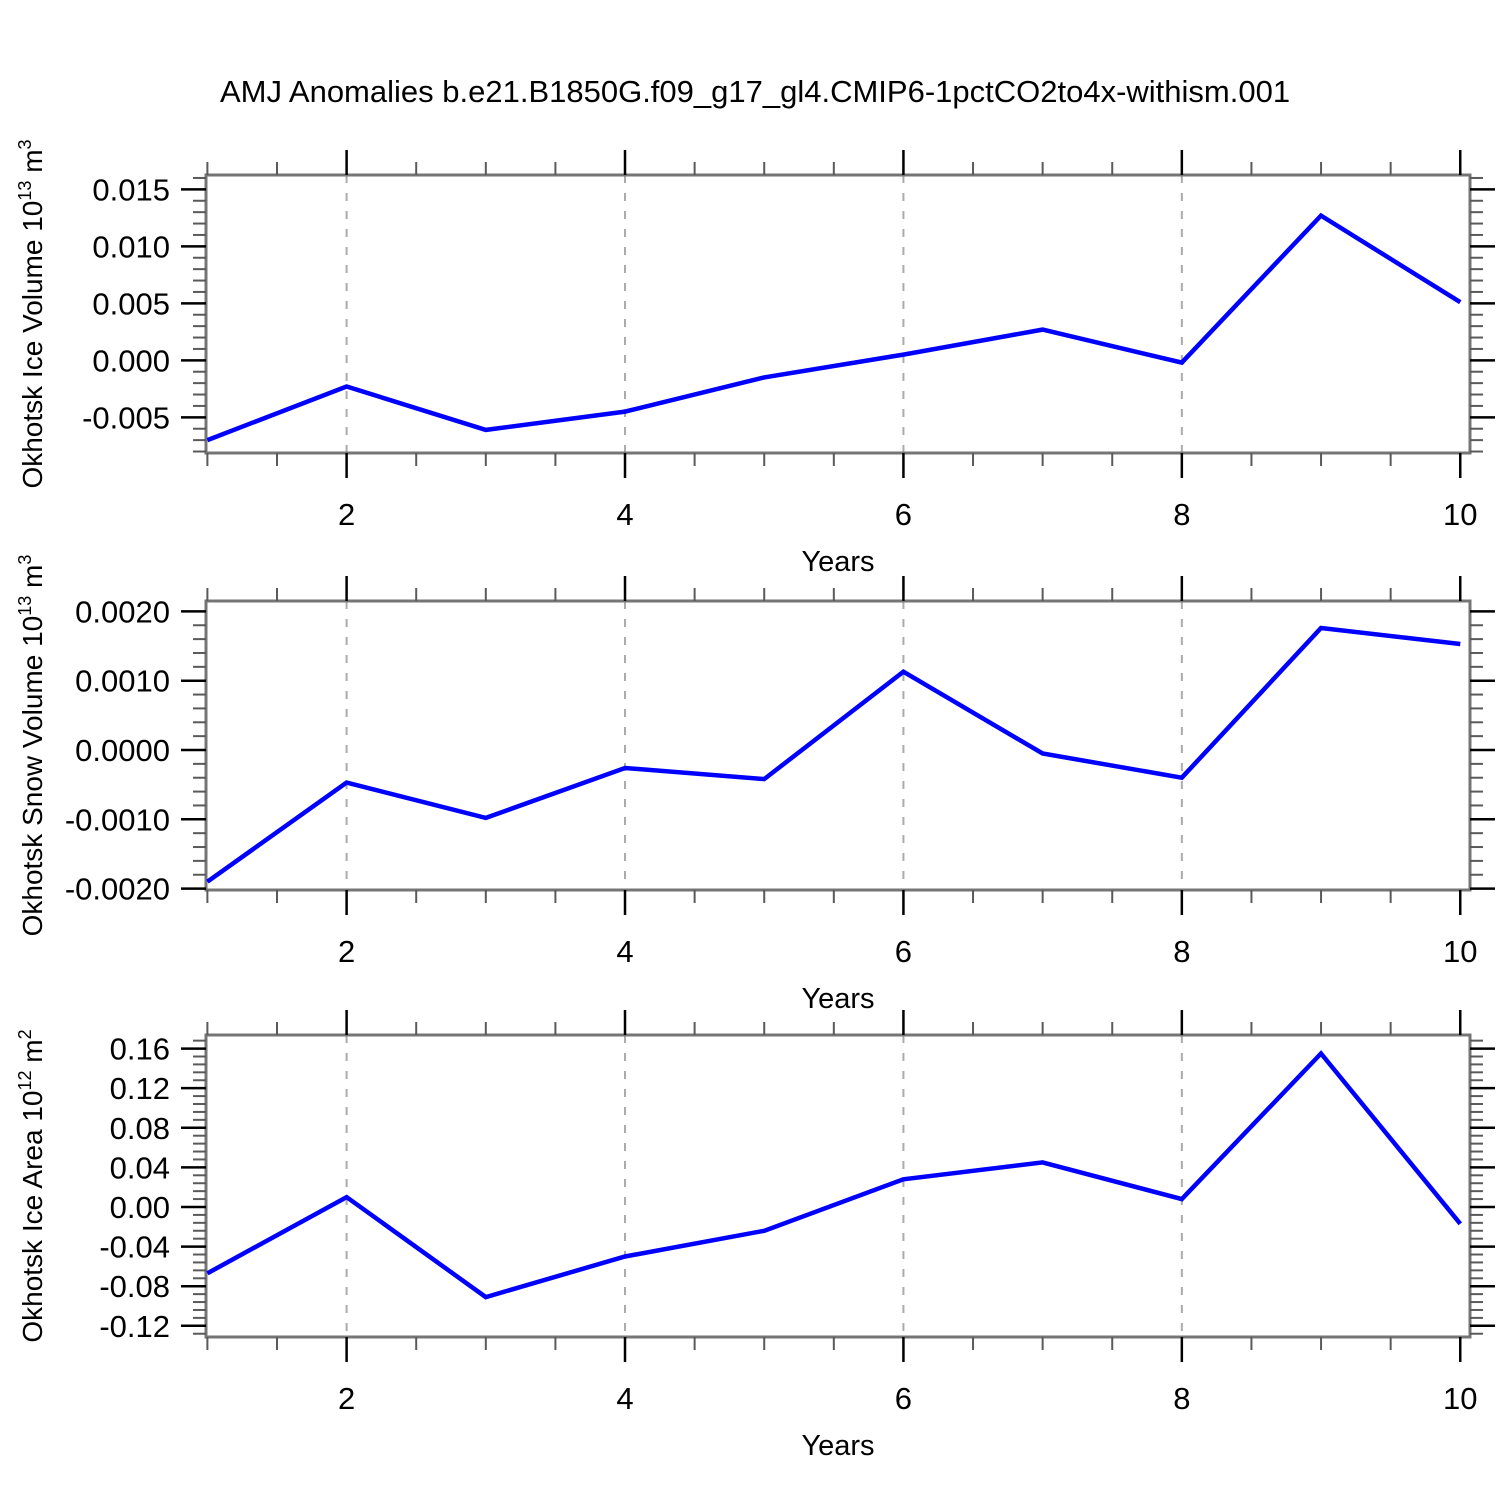  What do you see at coordinates (117, 819) in the screenshot?
I see `y-tick-label: -0.0010` at bounding box center [117, 819].